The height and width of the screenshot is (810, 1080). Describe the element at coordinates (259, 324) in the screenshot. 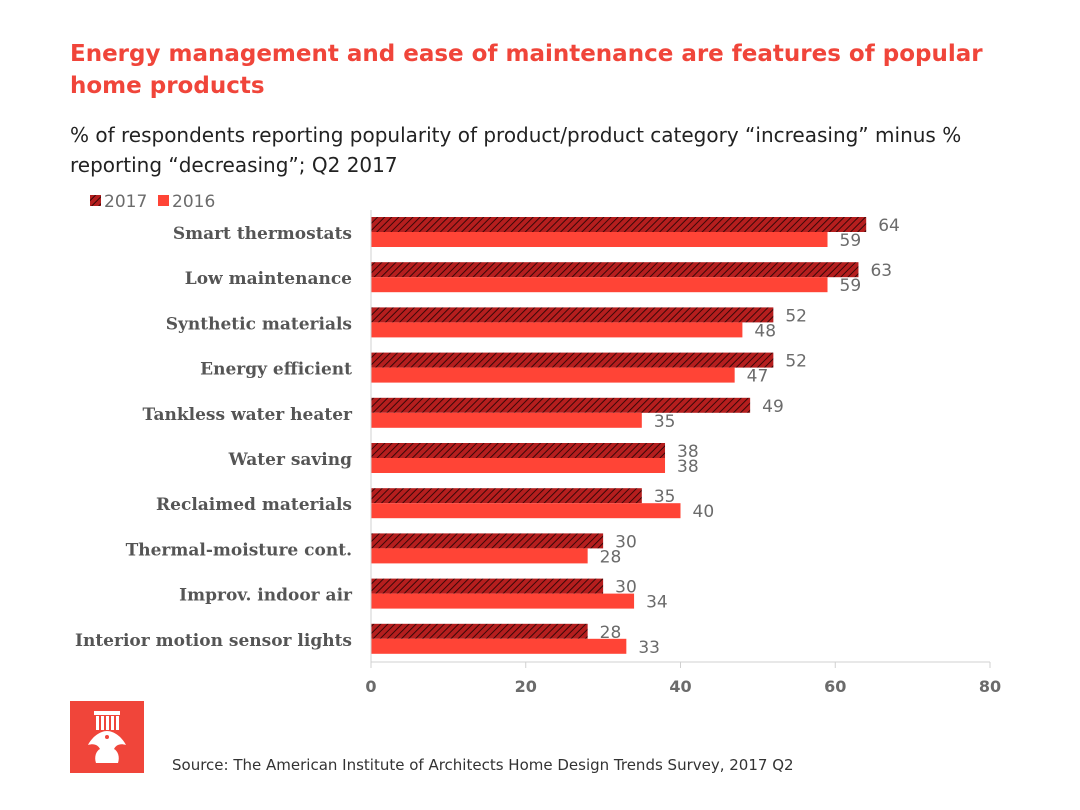

I see `category-label: Synthetic materials` at that location.